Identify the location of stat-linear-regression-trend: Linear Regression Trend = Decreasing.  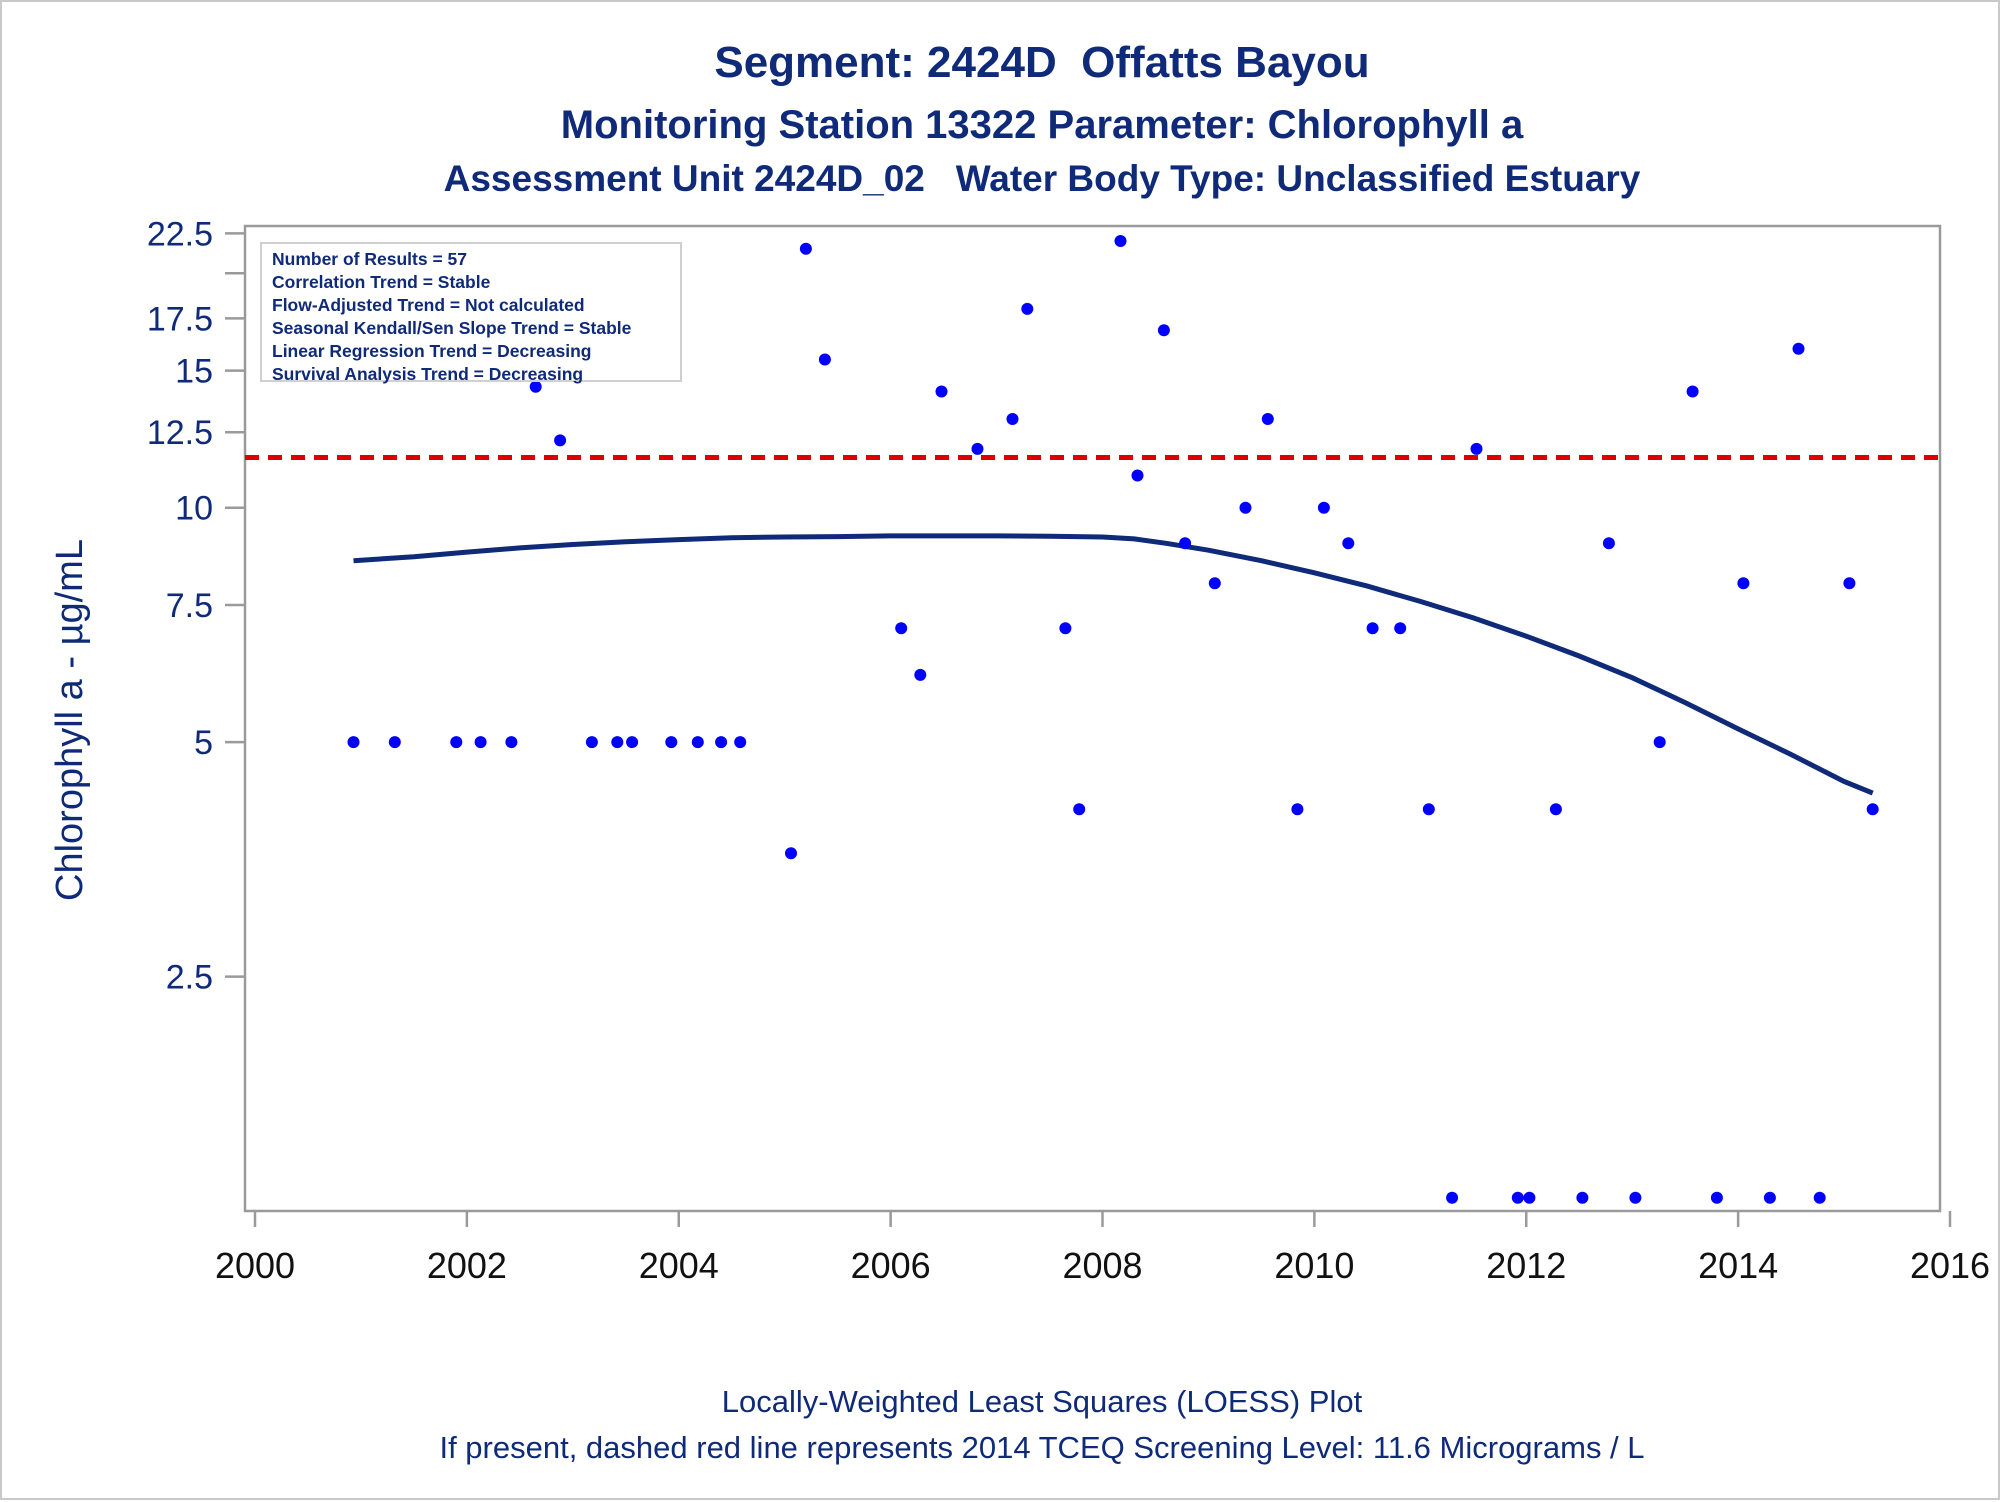
(432, 351).